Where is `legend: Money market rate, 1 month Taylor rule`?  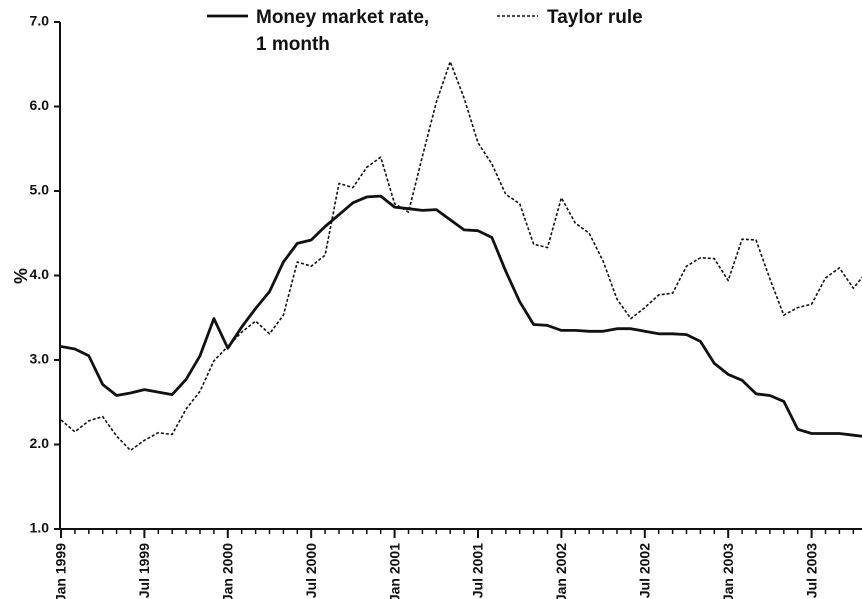 legend: Money market rate, 1 month Taylor rule is located at coordinates (425, 31).